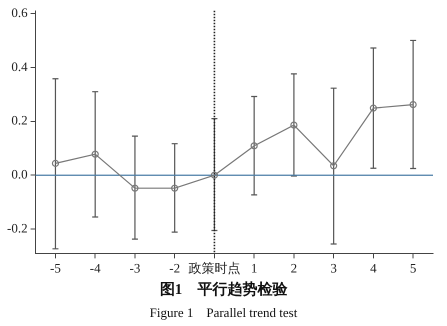 Image resolution: width=447 pixels, height=326 pixels. What do you see at coordinates (413, 268) in the screenshot?
I see `x-tick-label: 5` at bounding box center [413, 268].